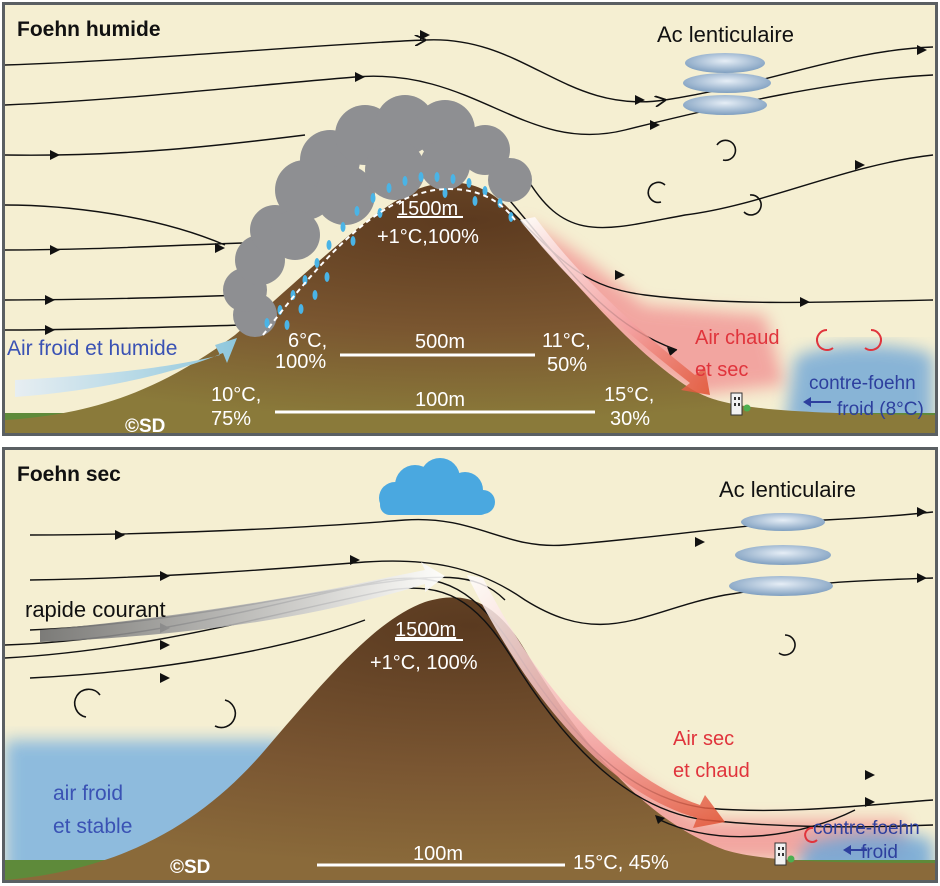 This screenshot has height=886, width=940. Describe the element at coordinates (242, 602) in the screenshot. I see `jet-arrow` at that location.